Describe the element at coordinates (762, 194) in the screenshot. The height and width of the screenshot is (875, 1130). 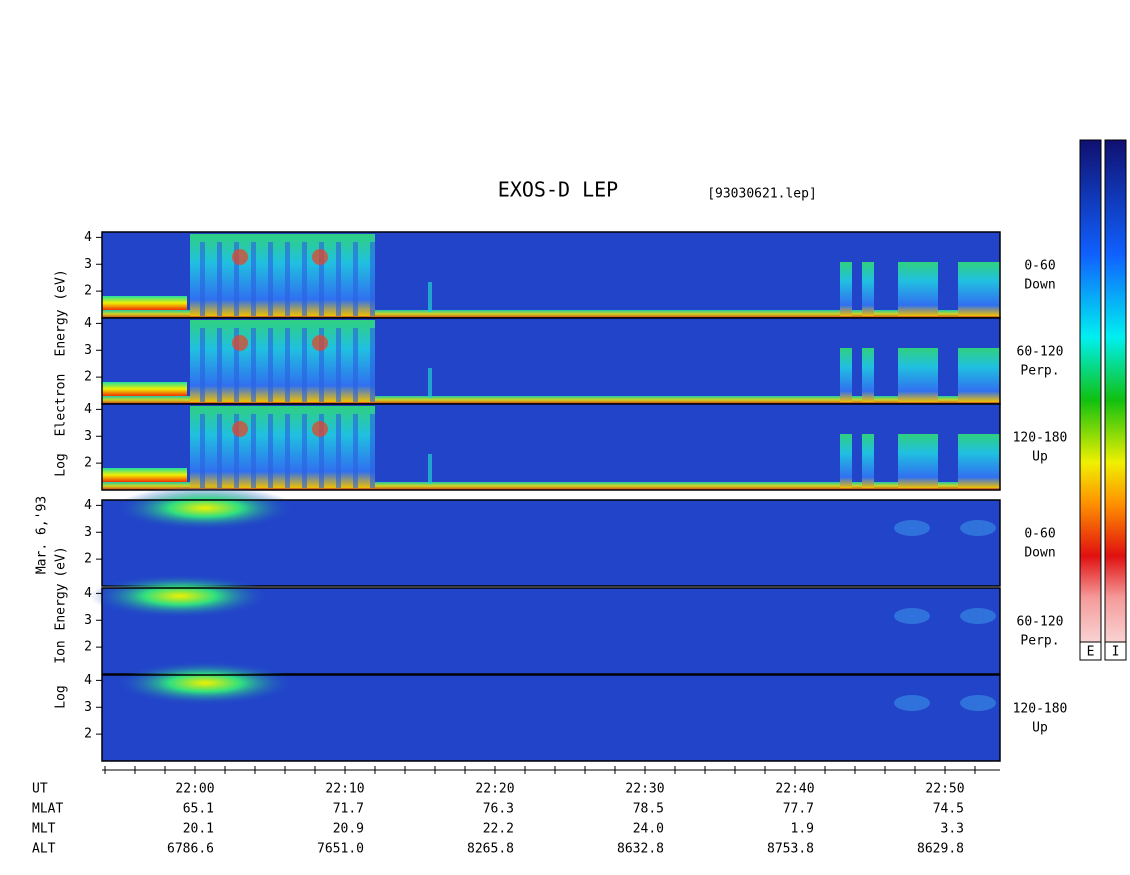
I see `file-name: [93030621.lep]` at that location.